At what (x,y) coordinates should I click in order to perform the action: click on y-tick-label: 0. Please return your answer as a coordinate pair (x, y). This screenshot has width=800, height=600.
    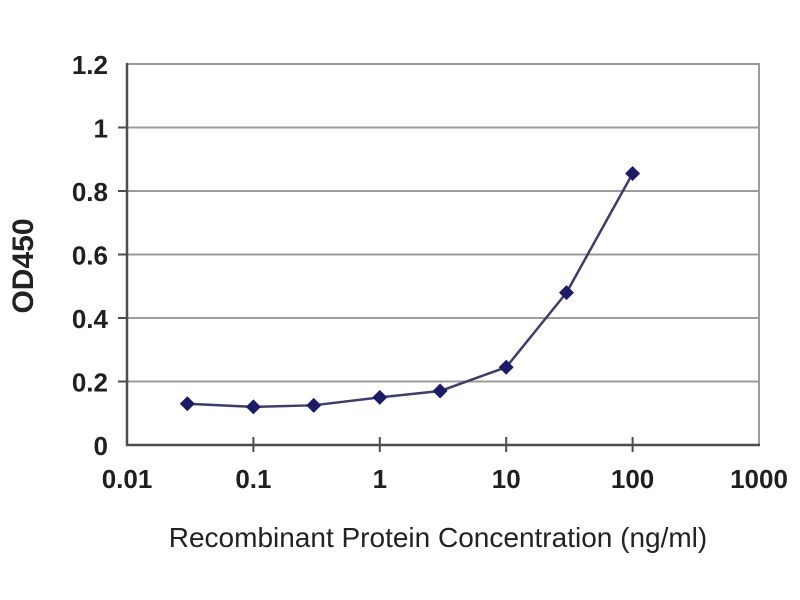
    Looking at the image, I should click on (101, 446).